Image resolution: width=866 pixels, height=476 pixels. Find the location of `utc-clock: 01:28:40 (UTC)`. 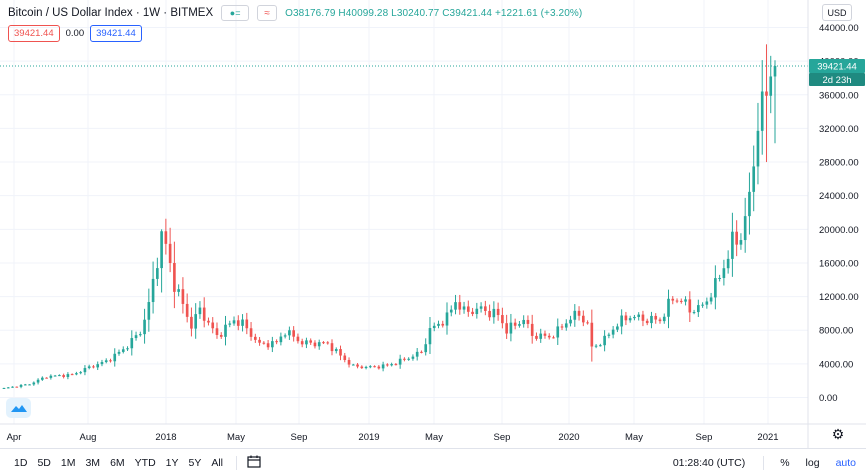

utc-clock: 01:28:40 (UTC) is located at coordinates (709, 462).